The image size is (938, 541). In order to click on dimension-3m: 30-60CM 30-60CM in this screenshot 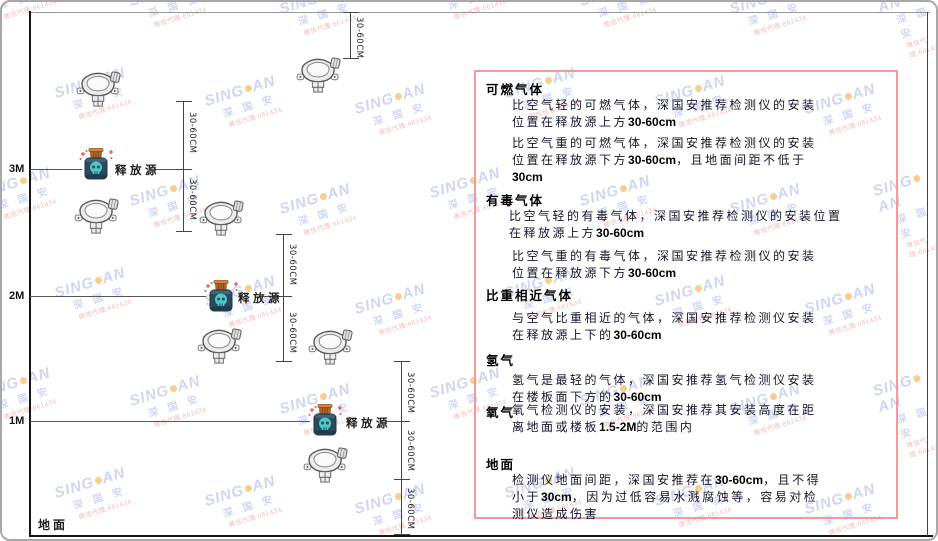, I will do `click(186, 166)`.